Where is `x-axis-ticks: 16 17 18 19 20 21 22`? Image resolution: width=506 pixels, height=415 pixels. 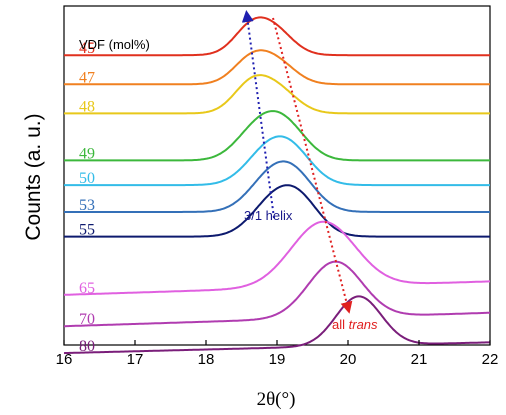
x-axis-ticks: 16 17 18 19 20 21 22 is located at coordinates (277, 354).